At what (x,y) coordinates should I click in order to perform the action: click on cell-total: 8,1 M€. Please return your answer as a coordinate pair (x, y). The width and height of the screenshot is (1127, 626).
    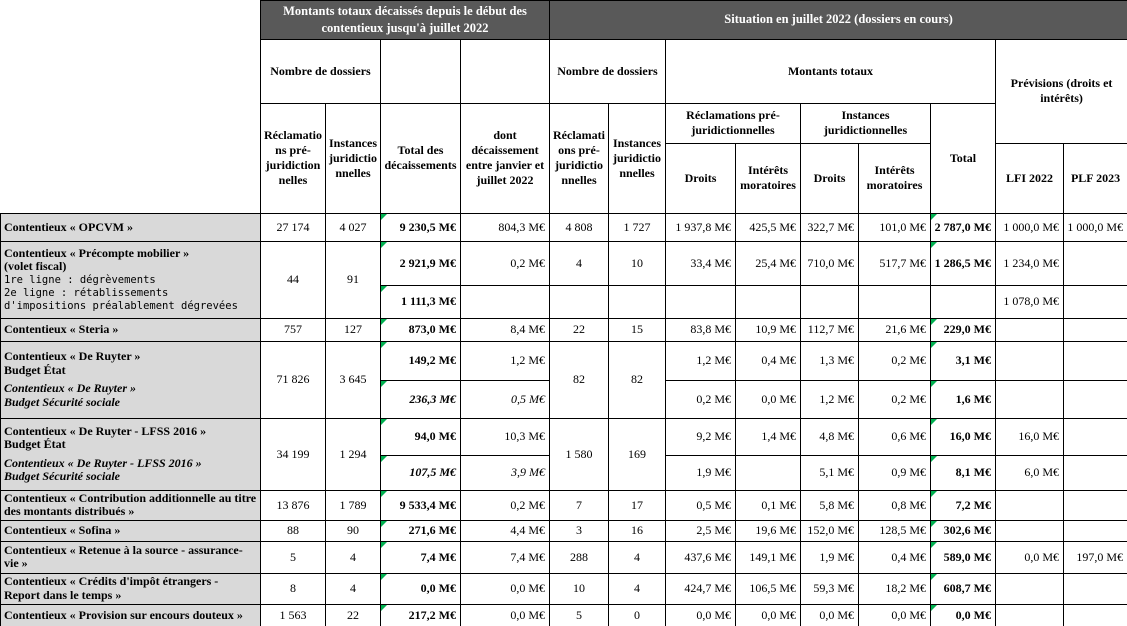
    Looking at the image, I should click on (963, 472).